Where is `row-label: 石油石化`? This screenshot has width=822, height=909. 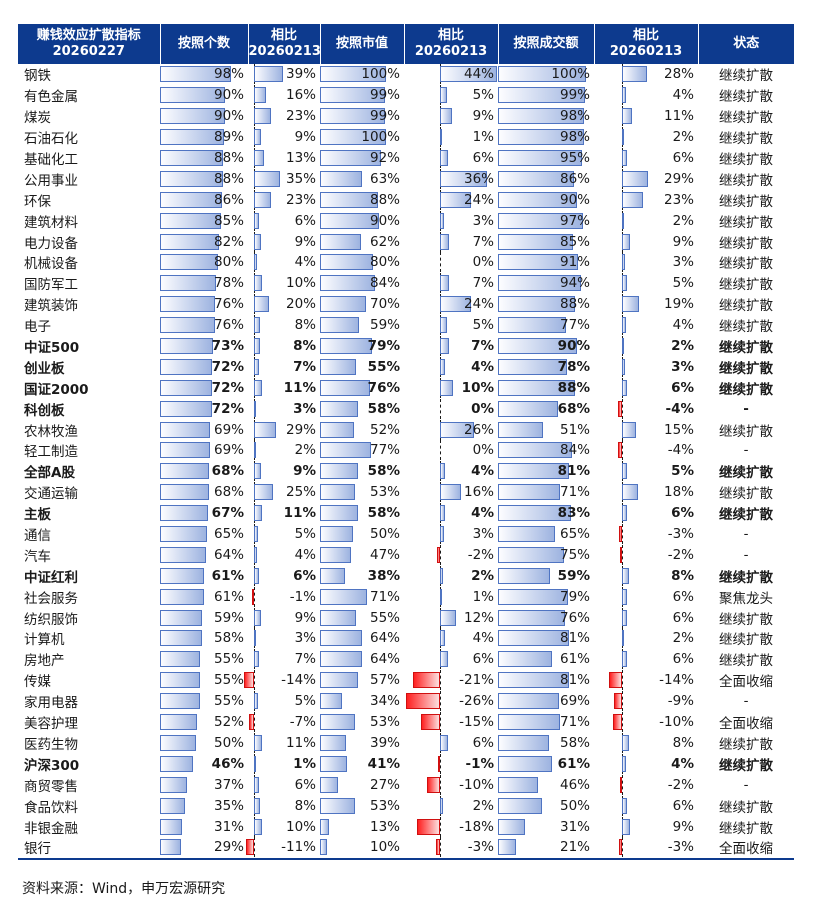 row-label: 石油石化 is located at coordinates (51, 139).